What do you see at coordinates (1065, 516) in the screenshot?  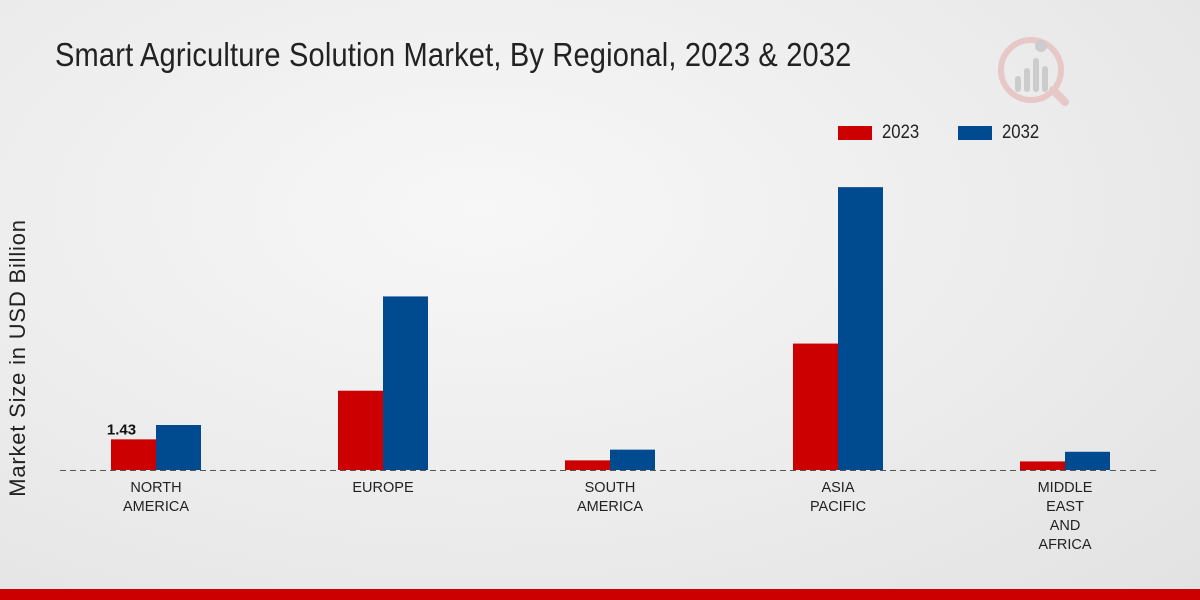 I see `x-tick-label: MIDDLE EAST AND AFRICA` at bounding box center [1065, 516].